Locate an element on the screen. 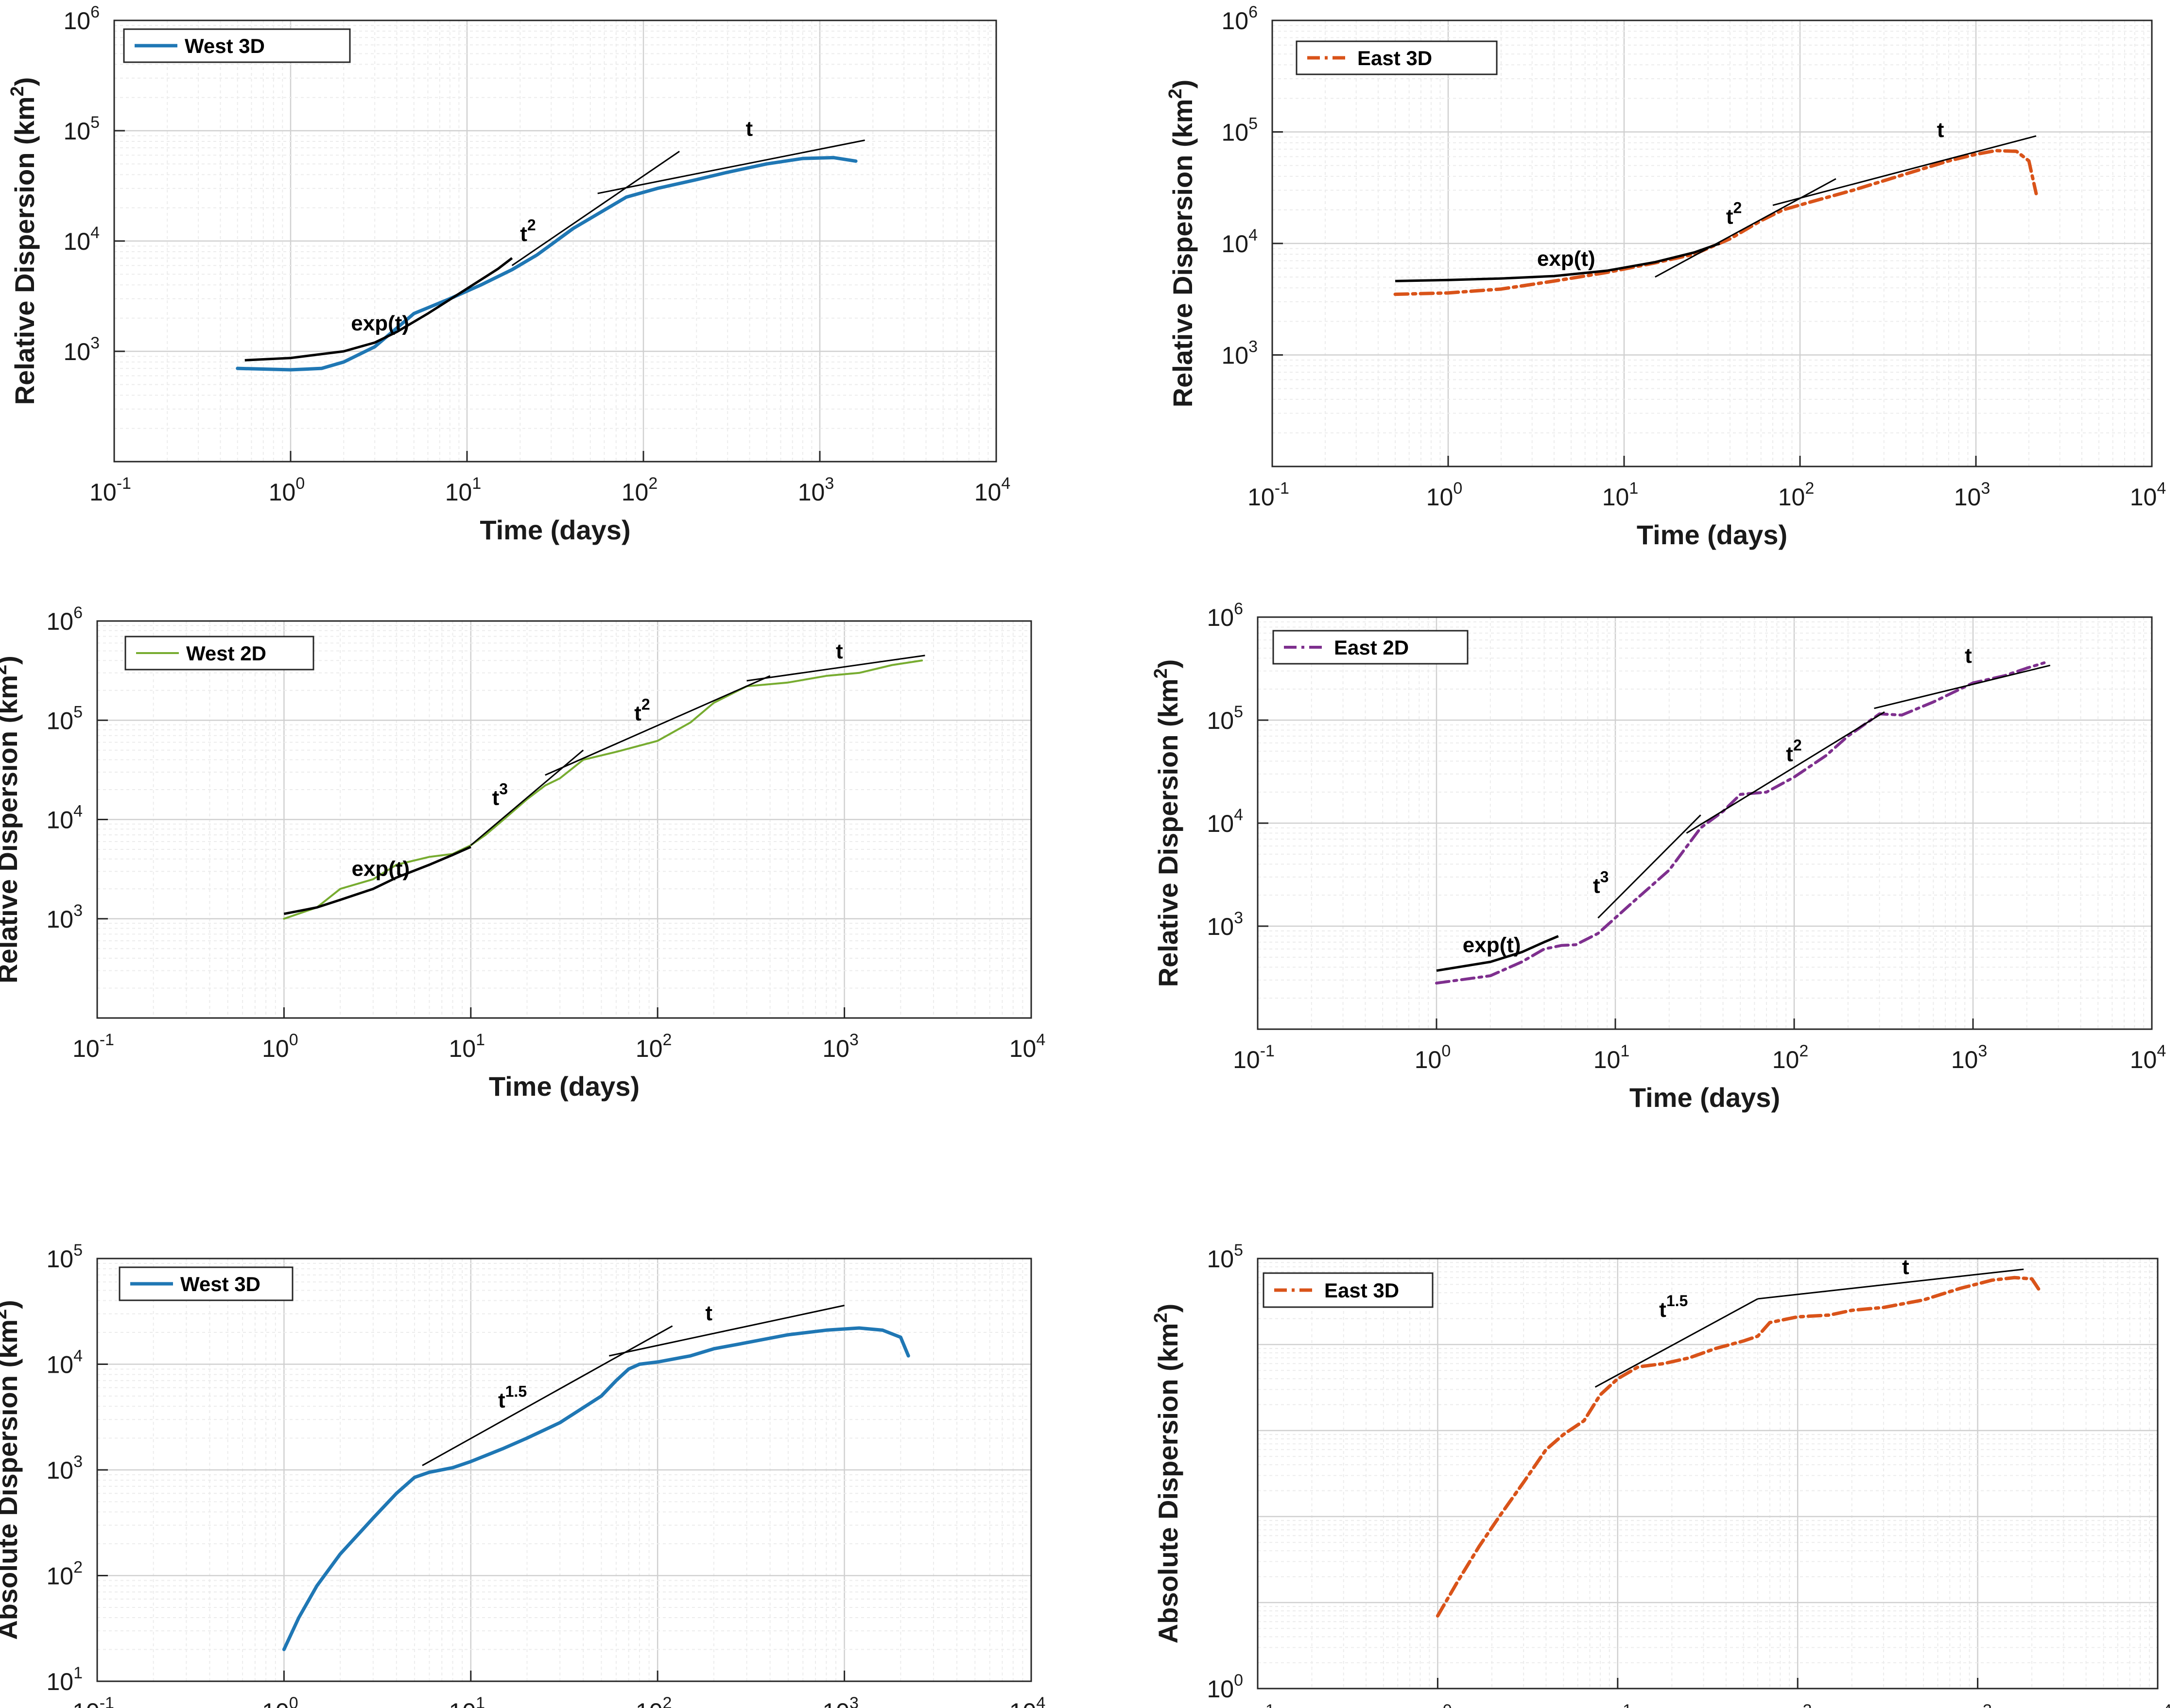 This screenshot has width=2181, height=1708. plot-frame is located at coordinates (1708, 1474).